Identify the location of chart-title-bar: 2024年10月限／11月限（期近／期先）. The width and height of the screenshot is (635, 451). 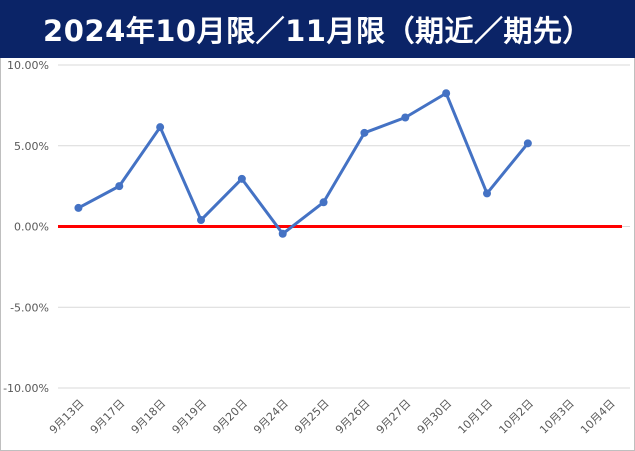
(317, 29).